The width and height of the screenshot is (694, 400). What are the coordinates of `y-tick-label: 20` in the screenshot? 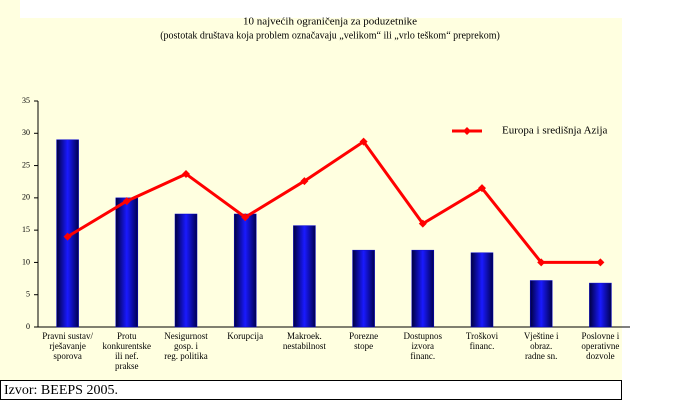 It's located at (26, 197).